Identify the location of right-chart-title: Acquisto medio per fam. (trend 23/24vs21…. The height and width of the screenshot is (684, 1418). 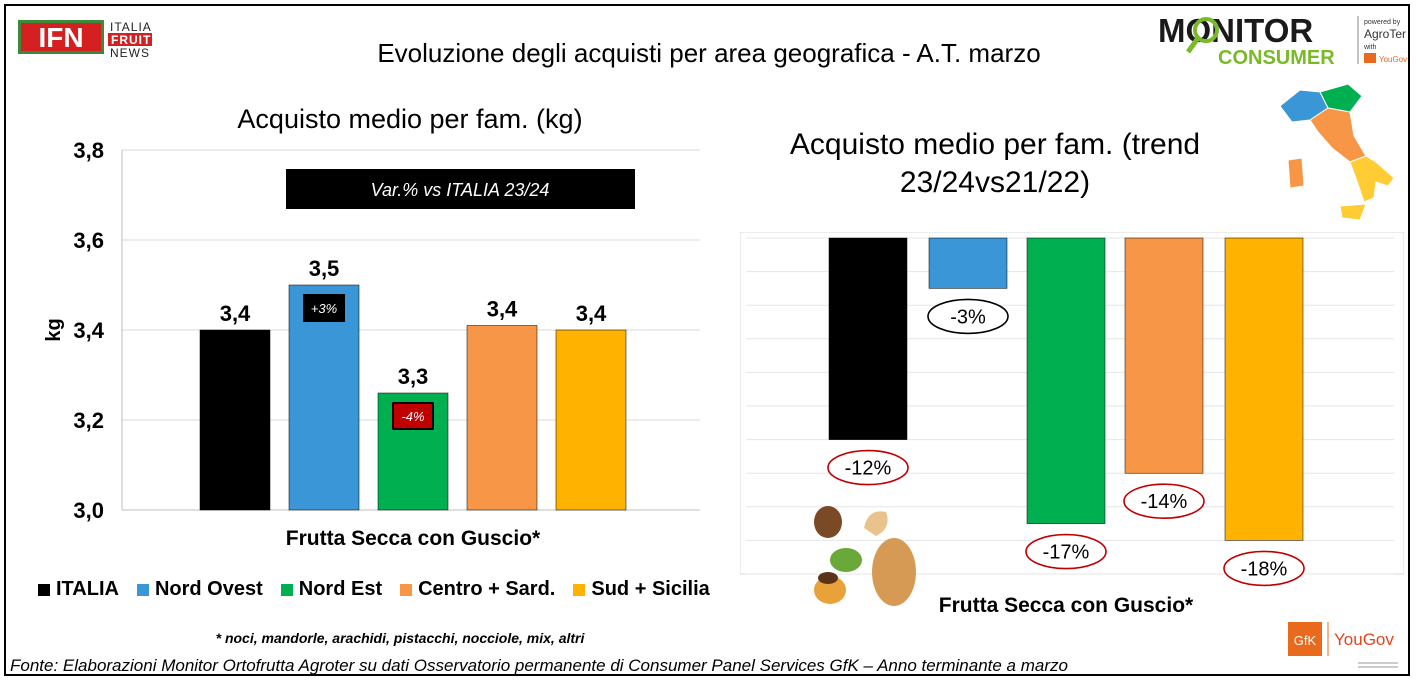
(995, 163).